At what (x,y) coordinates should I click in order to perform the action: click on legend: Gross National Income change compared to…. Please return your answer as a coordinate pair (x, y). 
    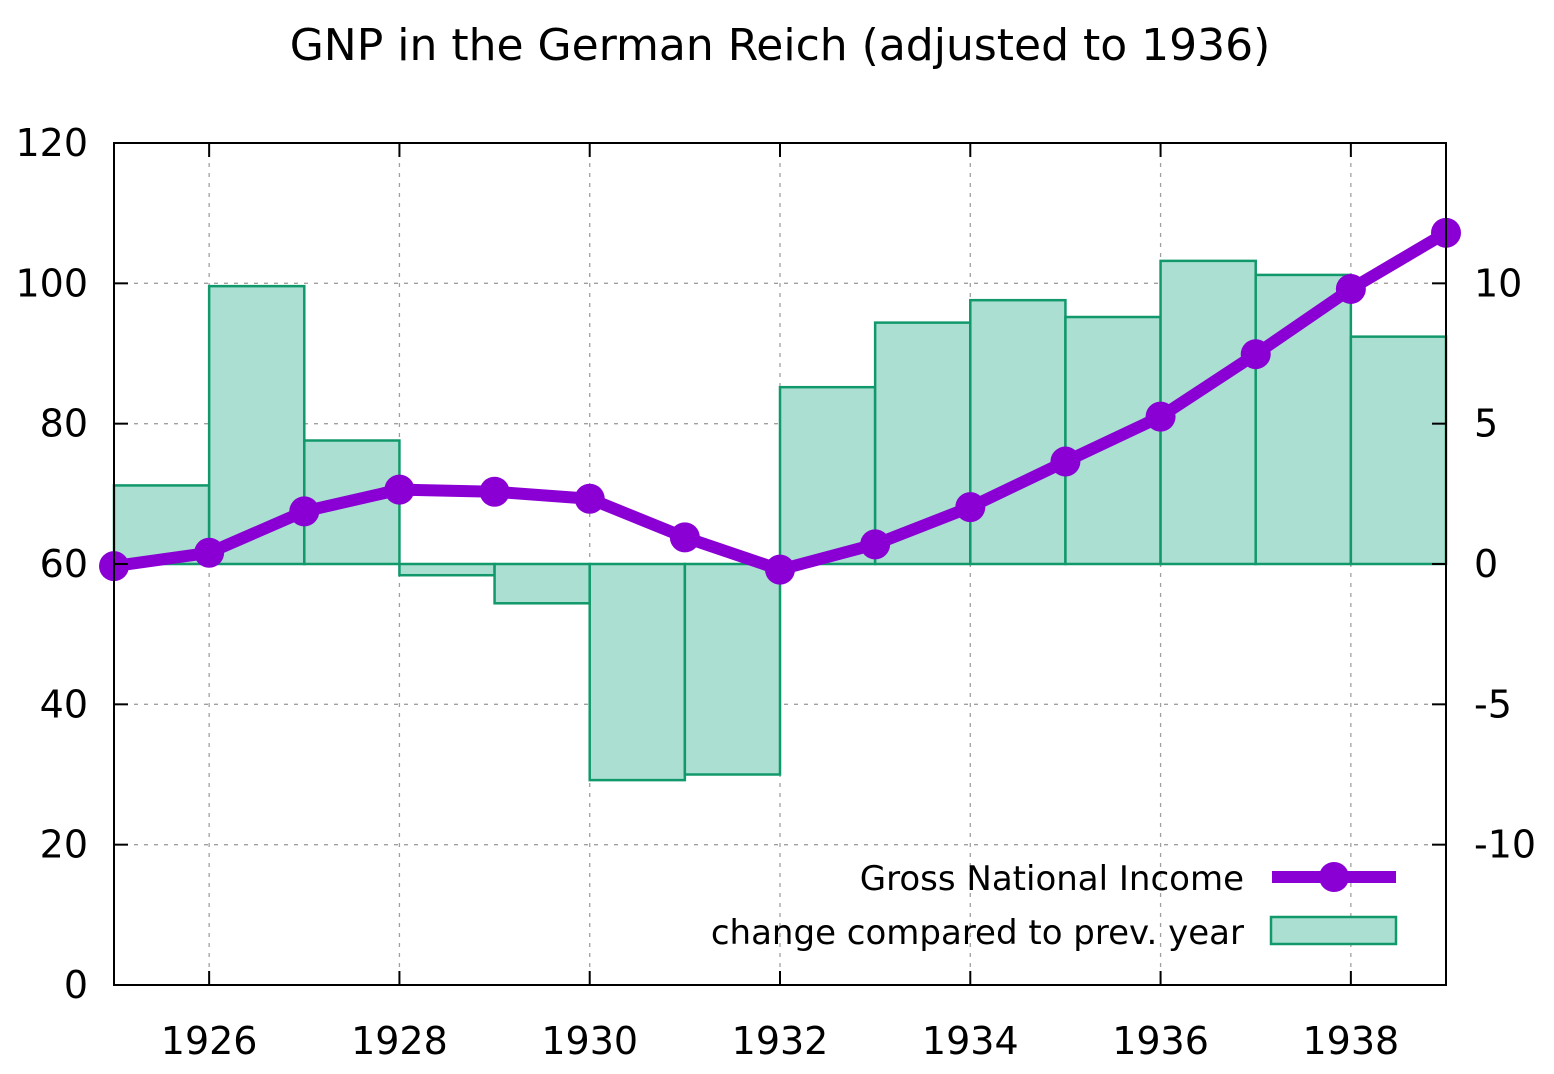
    Looking at the image, I should click on (1054, 906).